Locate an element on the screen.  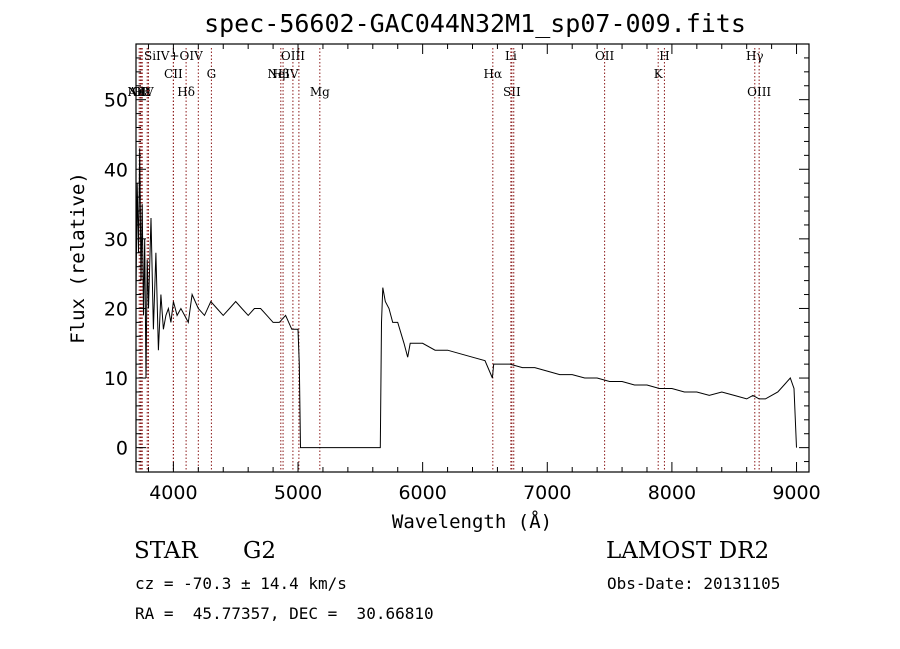
spectral-line-label: NeV is located at coordinates (140, 92).